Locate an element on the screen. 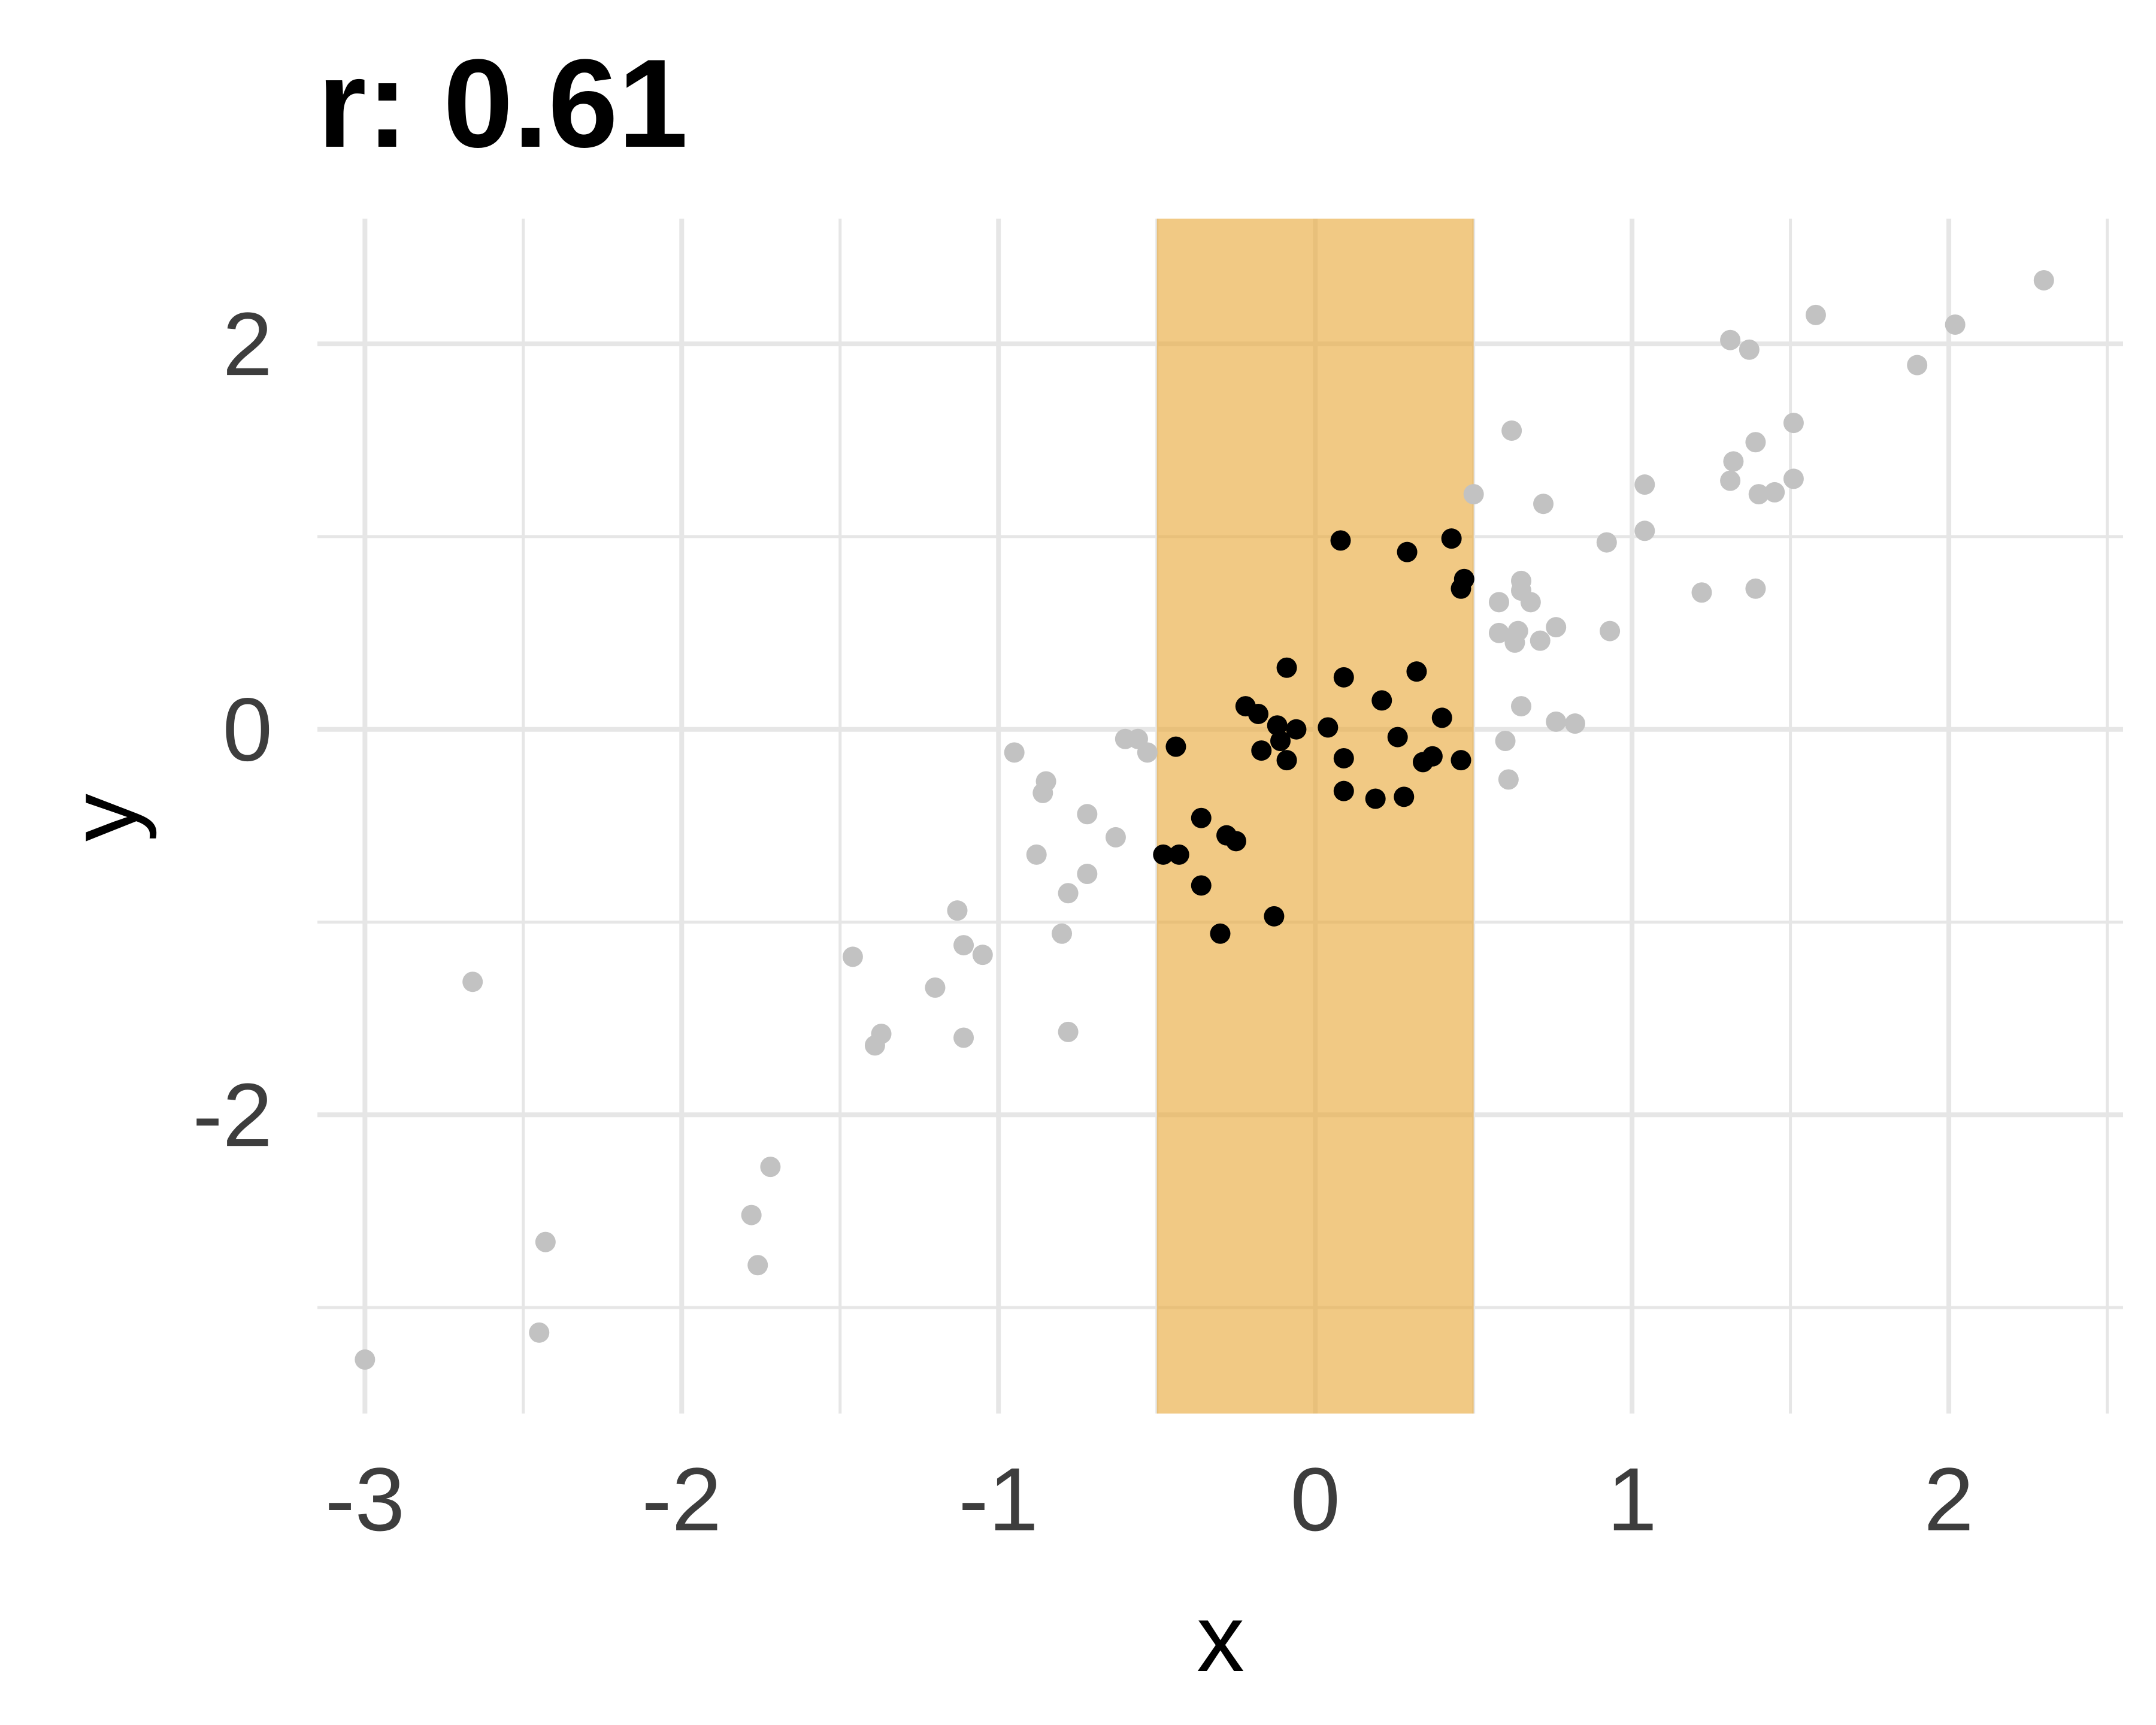  y-axis-ticks: -2 0 2 is located at coordinates (232, 729).